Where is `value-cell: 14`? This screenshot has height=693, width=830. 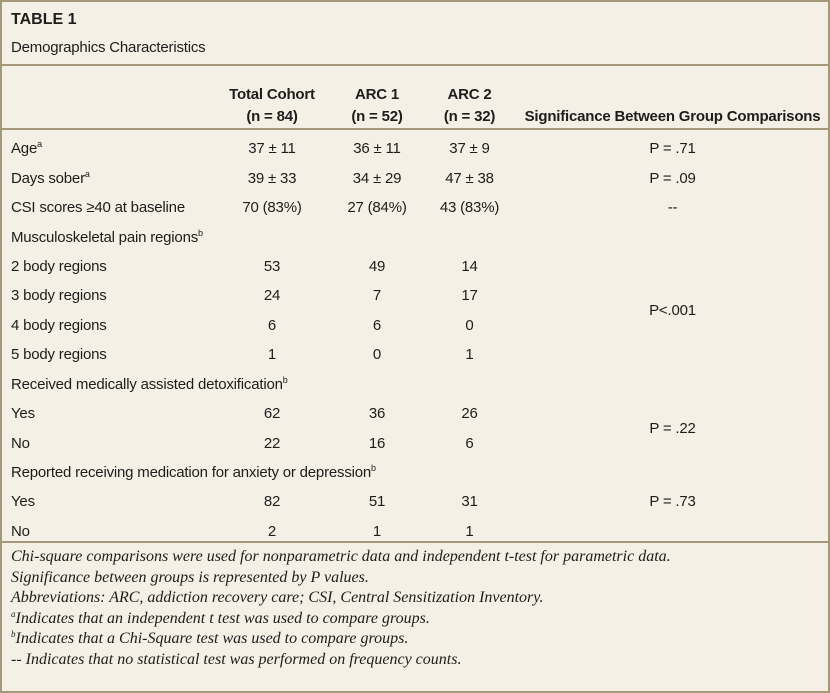
value-cell: 14 is located at coordinates (469, 266).